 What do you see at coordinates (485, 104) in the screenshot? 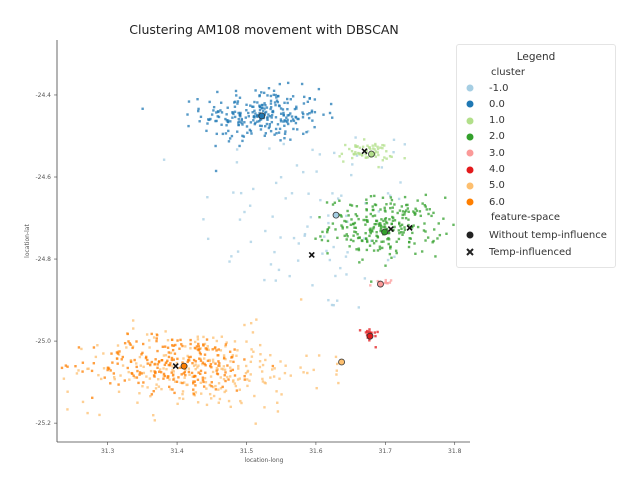
I see `legend-item-cluster: 0.0` at bounding box center [485, 104].